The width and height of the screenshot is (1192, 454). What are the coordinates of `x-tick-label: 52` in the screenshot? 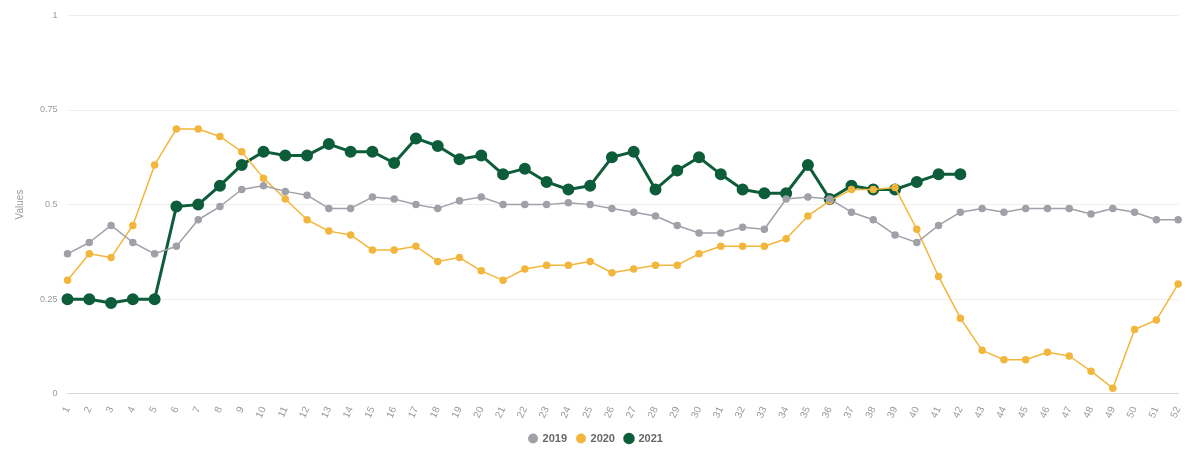 It's located at (1175, 412).